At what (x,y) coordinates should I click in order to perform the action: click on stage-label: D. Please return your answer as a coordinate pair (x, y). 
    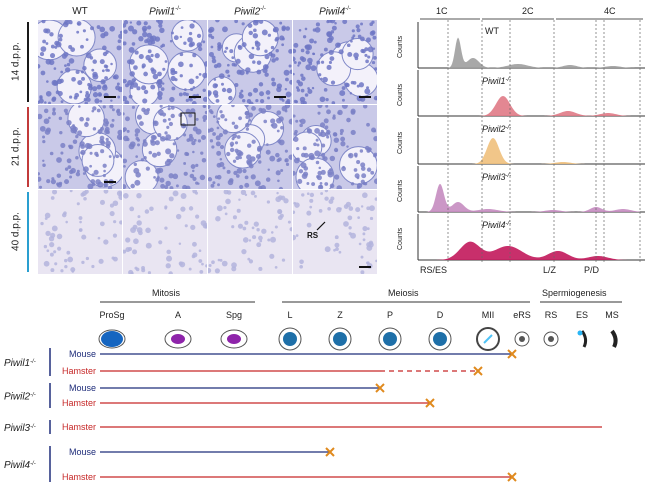
    Looking at the image, I should click on (440, 315).